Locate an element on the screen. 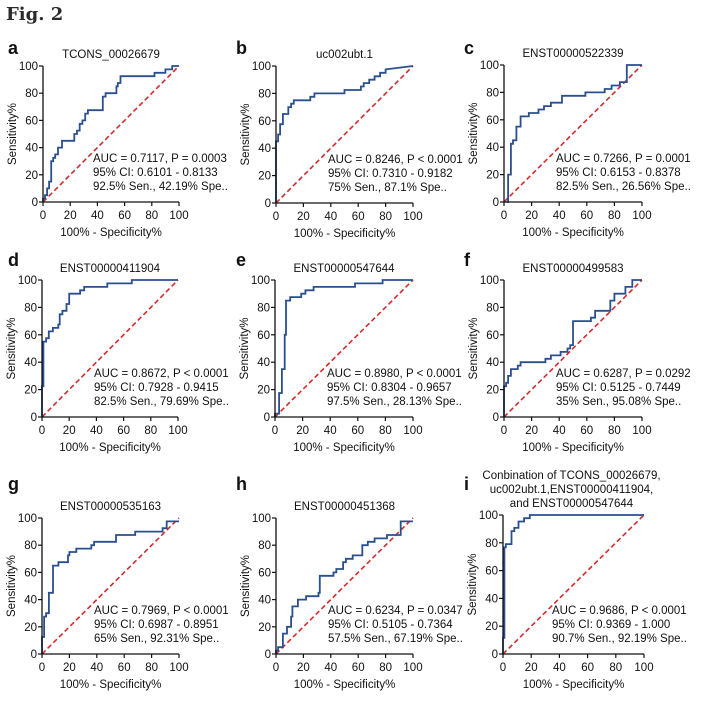 Image resolution: width=712 pixels, height=706 pixels. panel-letter: a is located at coordinates (13, 48).